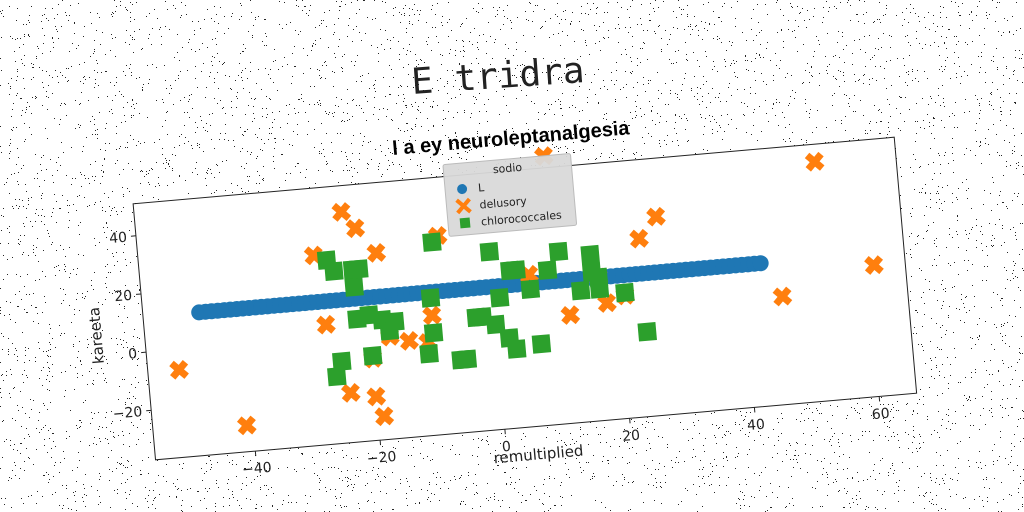 Image resolution: width=1024 pixels, height=512 pixels. What do you see at coordinates (498, 76) in the screenshot?
I see `figure-suptitle: E tridra` at bounding box center [498, 76].